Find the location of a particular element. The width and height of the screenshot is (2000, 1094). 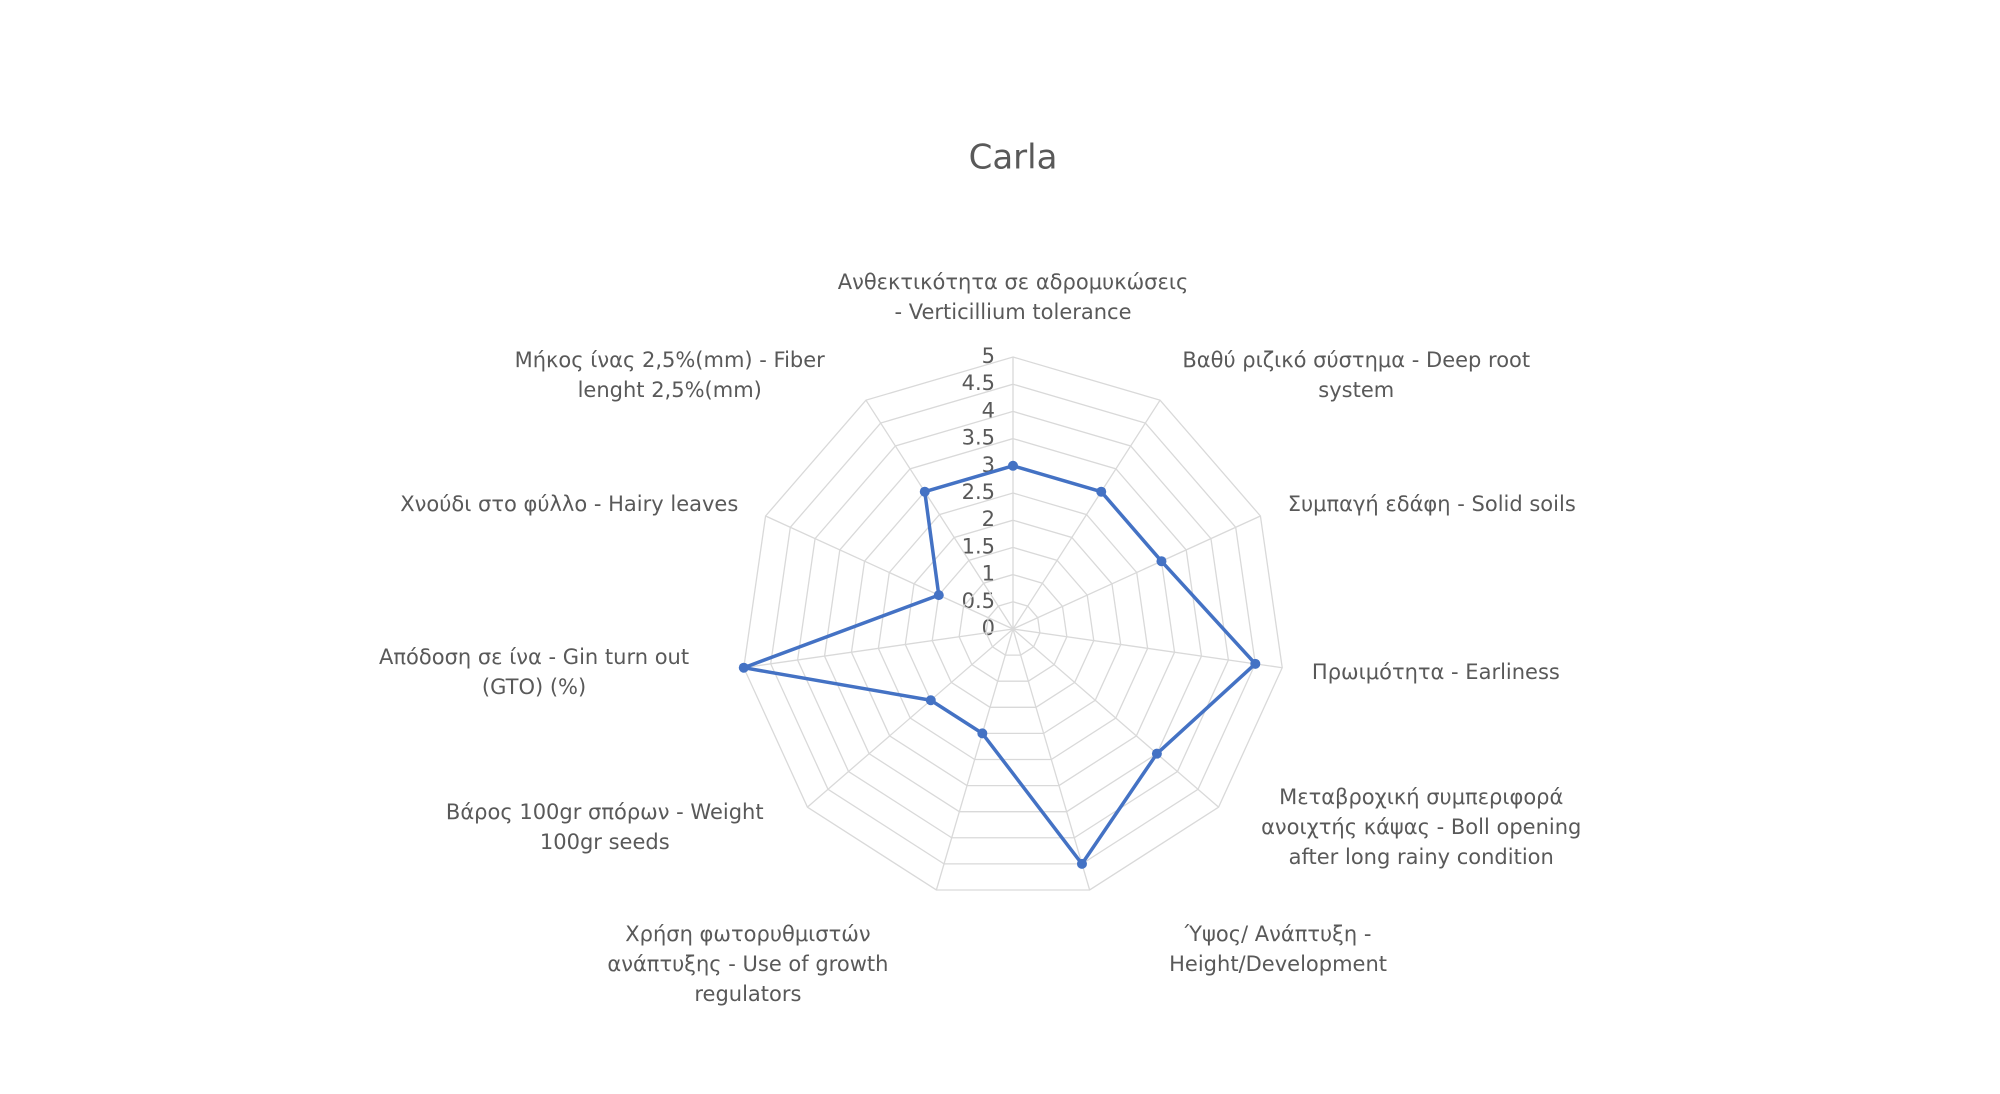

chart-title: Carla is located at coordinates (1013, 158).